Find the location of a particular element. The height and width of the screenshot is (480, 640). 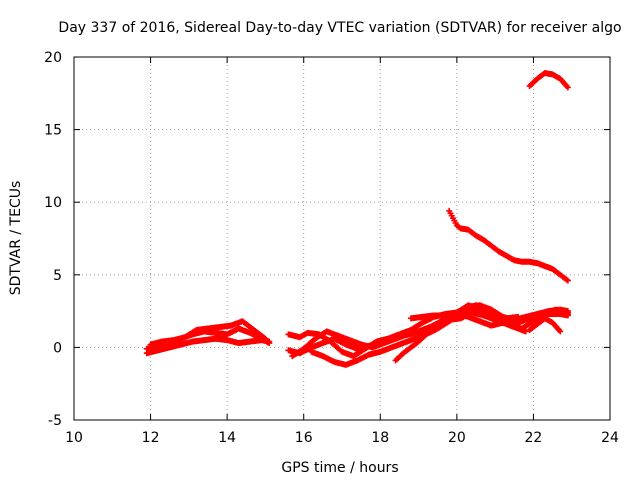

x-tick-label: 24 is located at coordinates (610, 438).